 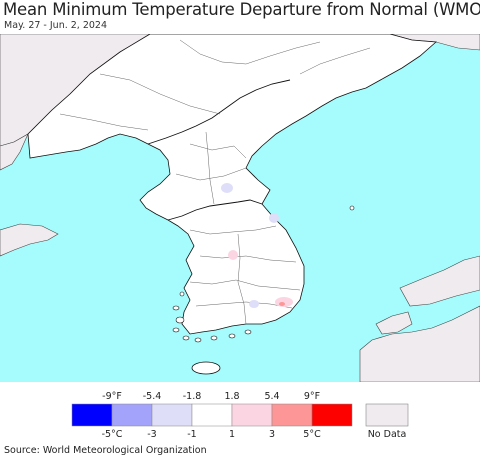 I want to click on legend-fahrenheit-label: -1.8, so click(x=192, y=396).